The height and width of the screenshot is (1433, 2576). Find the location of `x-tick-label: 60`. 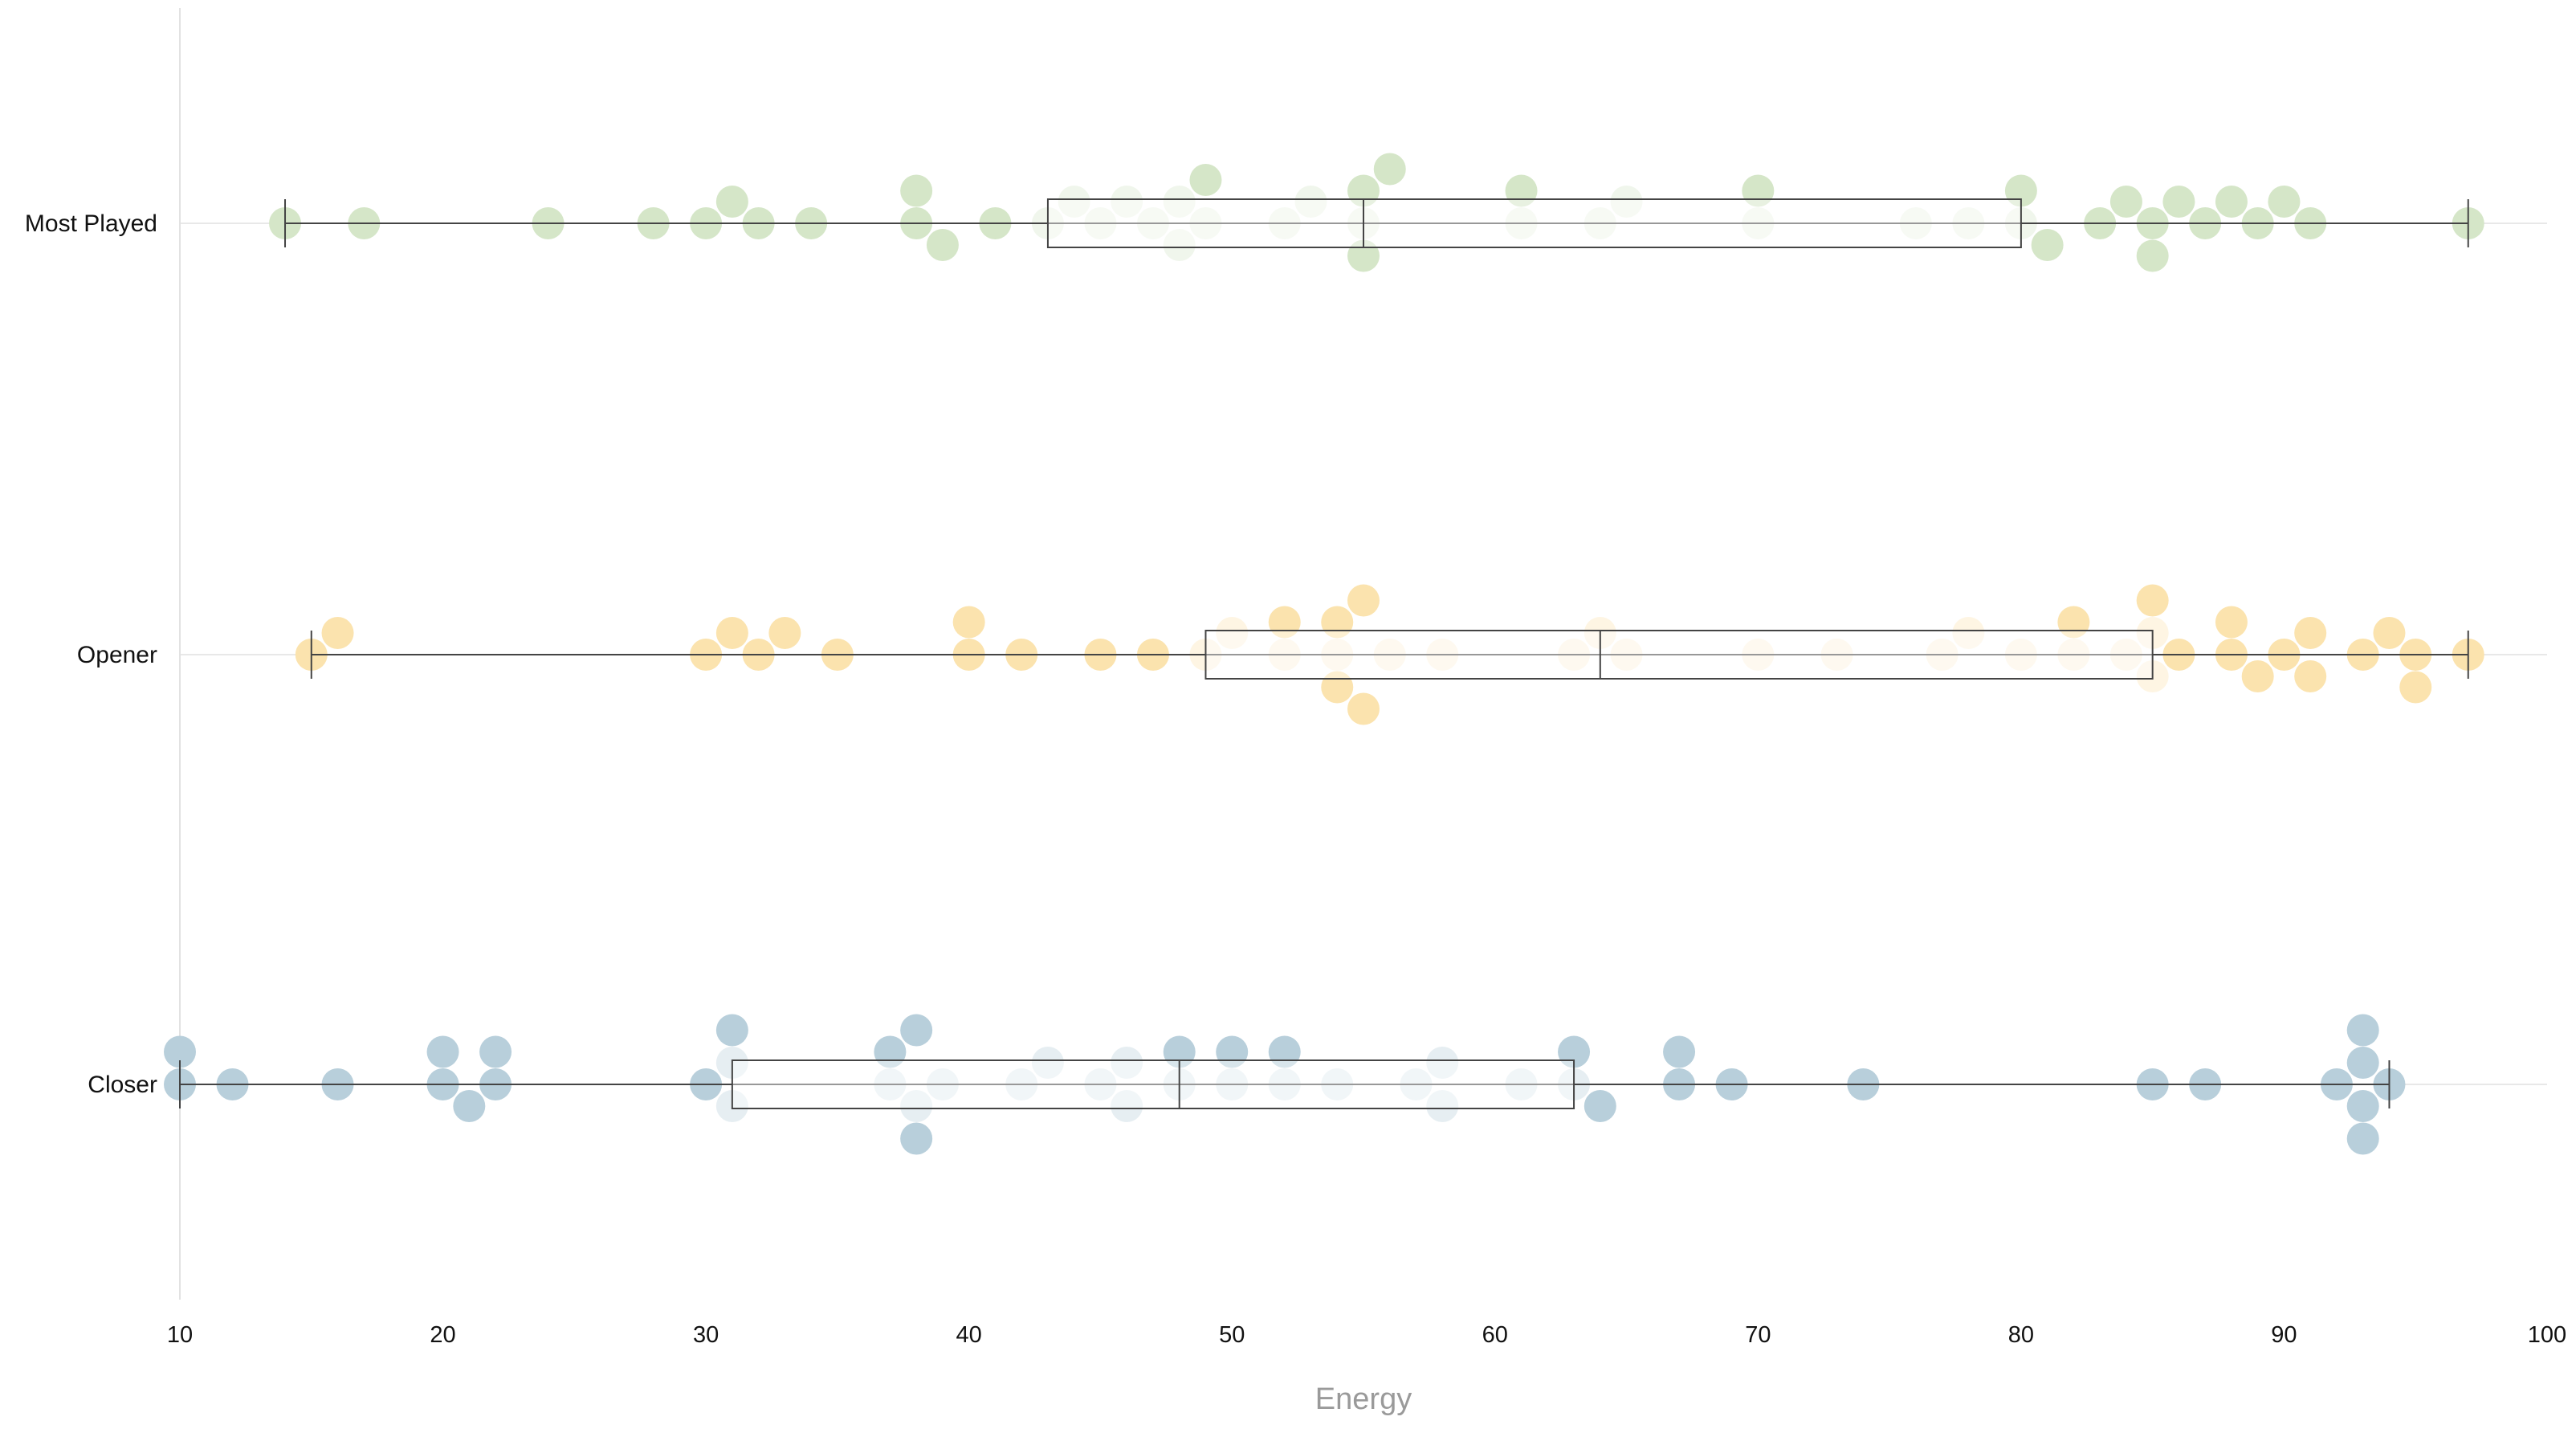

x-tick-label: 60 is located at coordinates (1495, 1335).